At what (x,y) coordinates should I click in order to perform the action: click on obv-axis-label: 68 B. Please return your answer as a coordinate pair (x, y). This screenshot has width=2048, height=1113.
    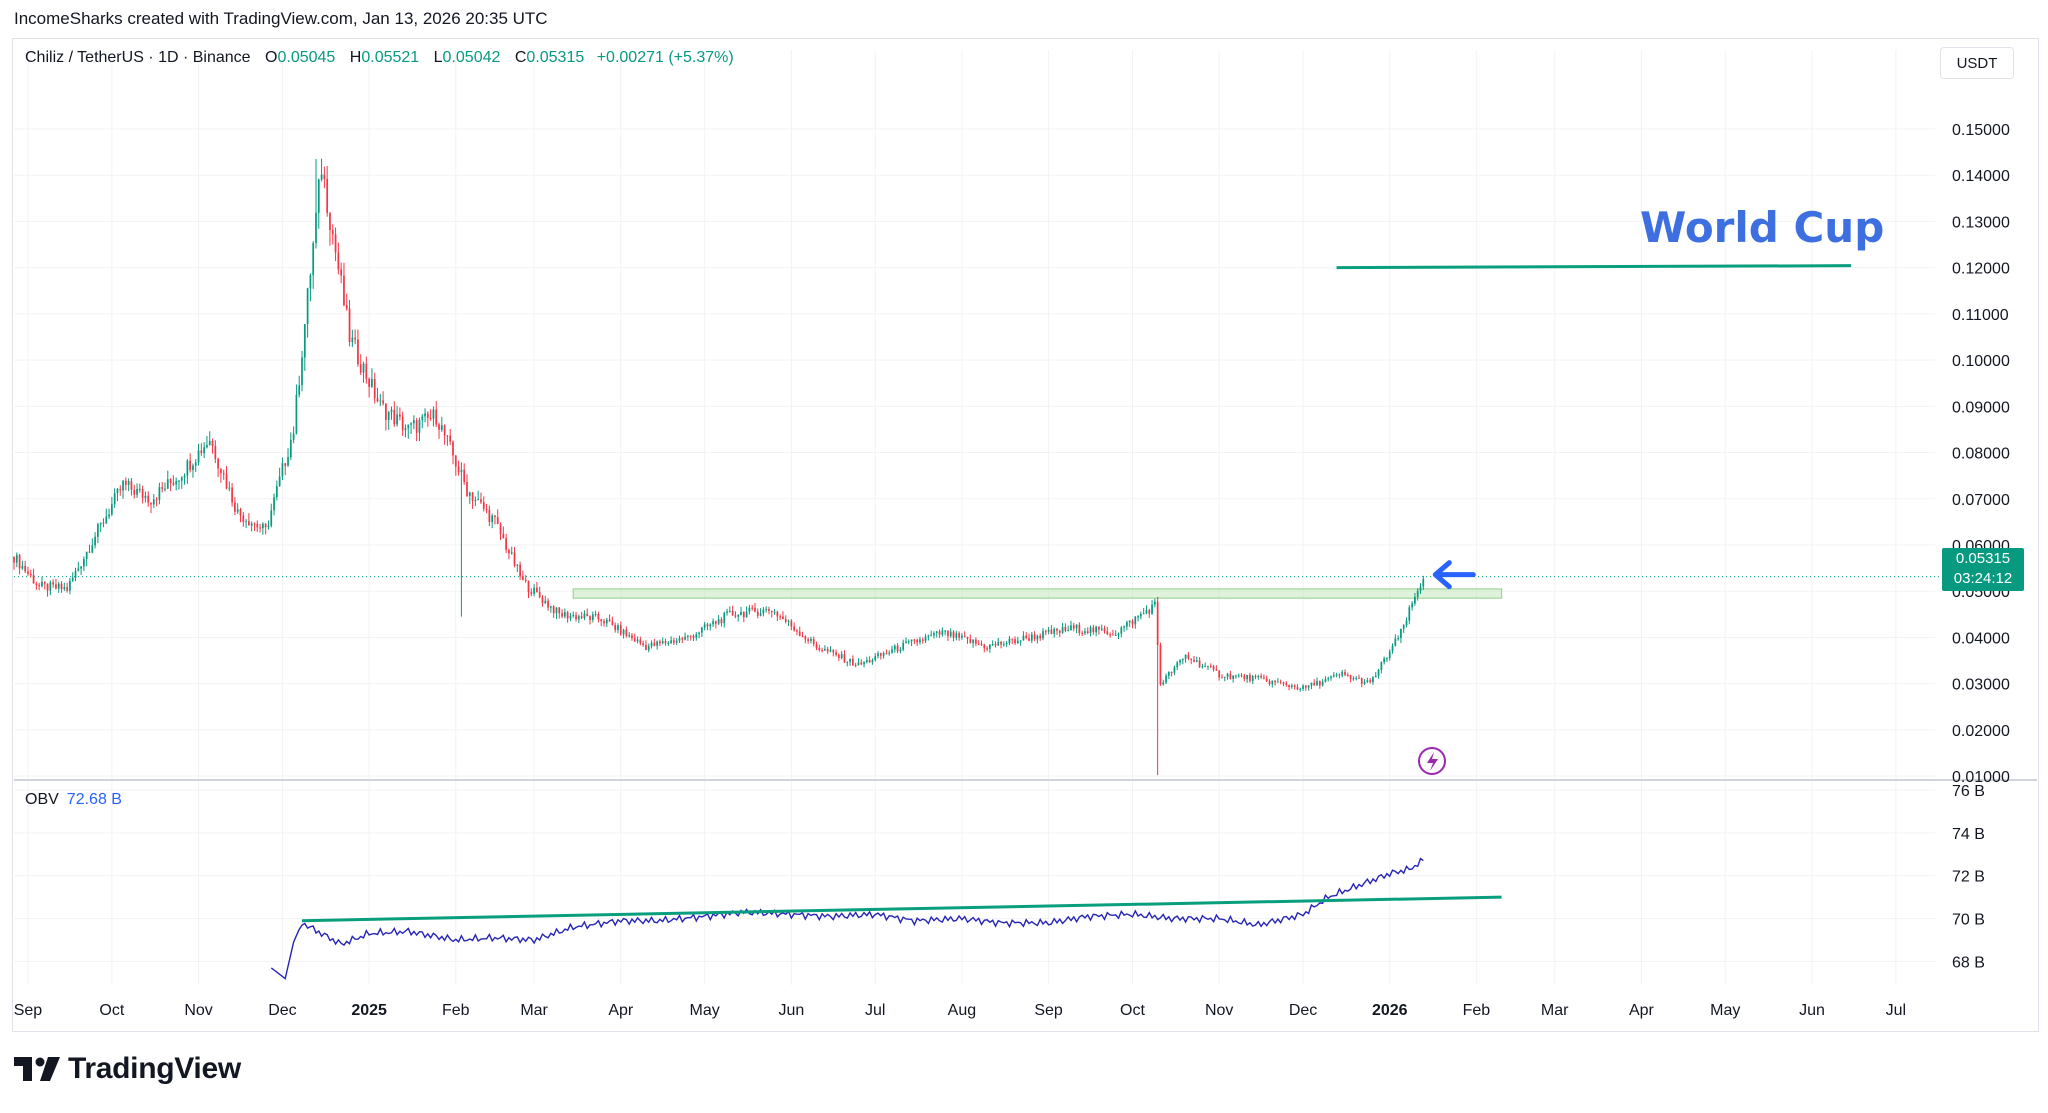
    Looking at the image, I should click on (1968, 962).